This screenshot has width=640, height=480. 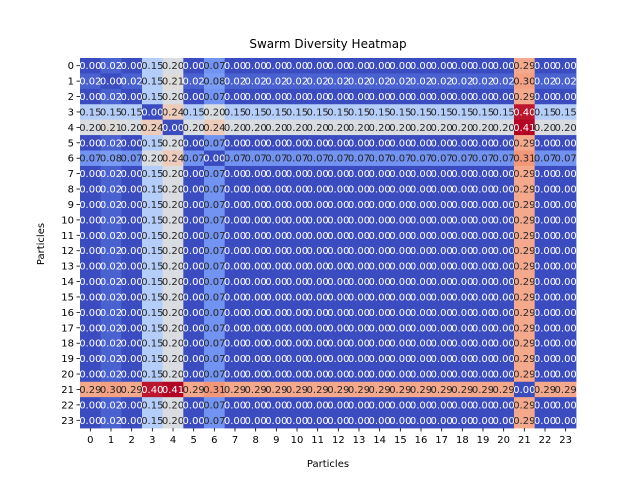 What do you see at coordinates (67, 390) in the screenshot?
I see `y-tick-label-21: 21` at bounding box center [67, 390].